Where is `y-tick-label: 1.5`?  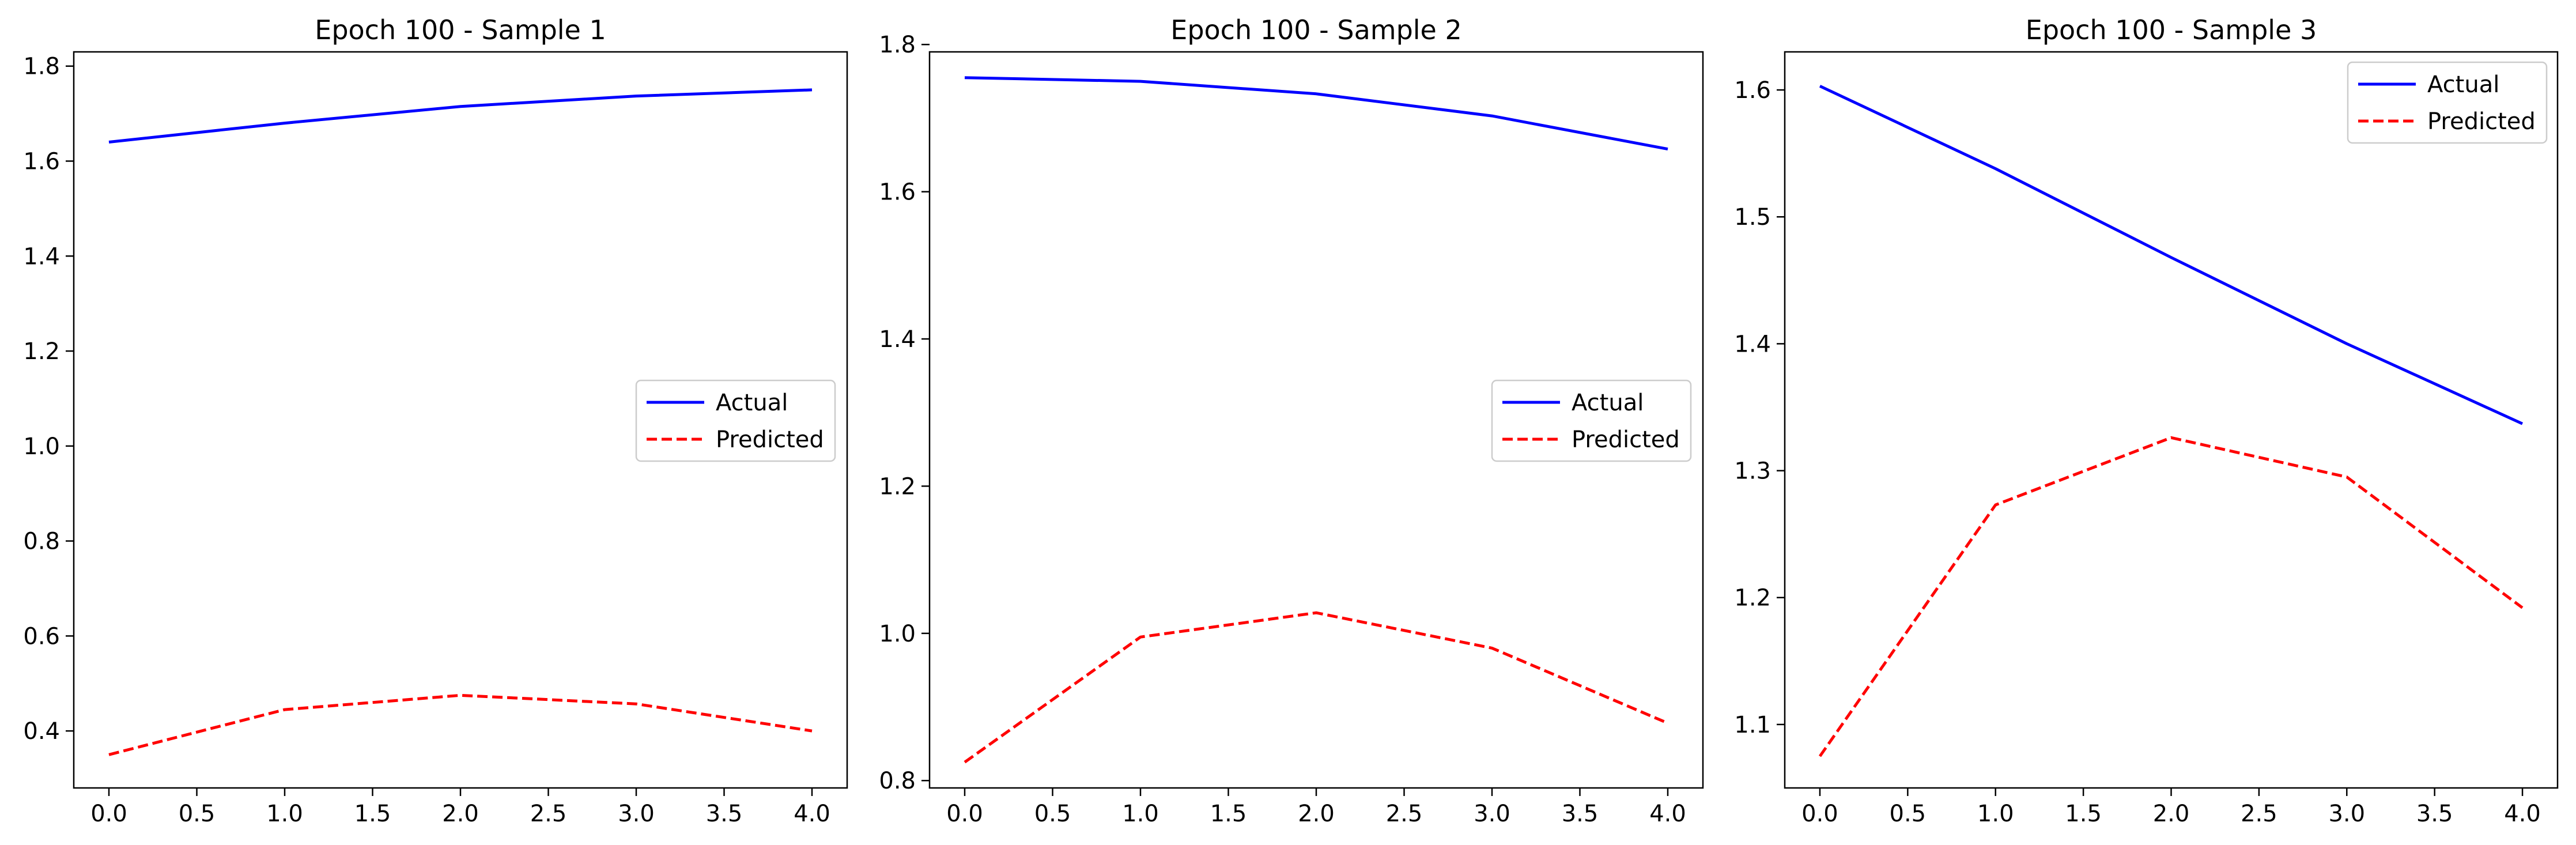
y-tick-label: 1.5 is located at coordinates (1752, 217).